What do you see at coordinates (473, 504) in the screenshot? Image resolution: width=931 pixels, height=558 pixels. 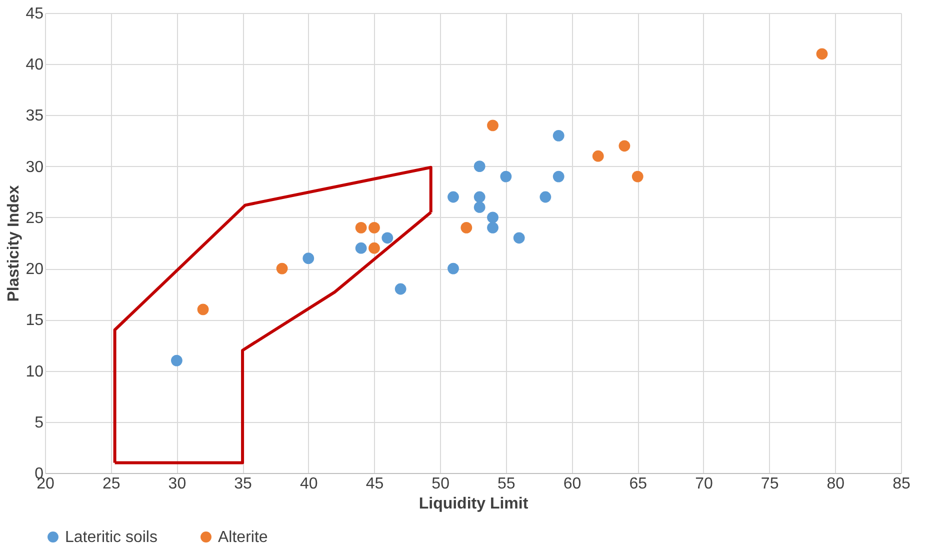 I see `x-axis-title: Liquidity Limit` at bounding box center [473, 504].